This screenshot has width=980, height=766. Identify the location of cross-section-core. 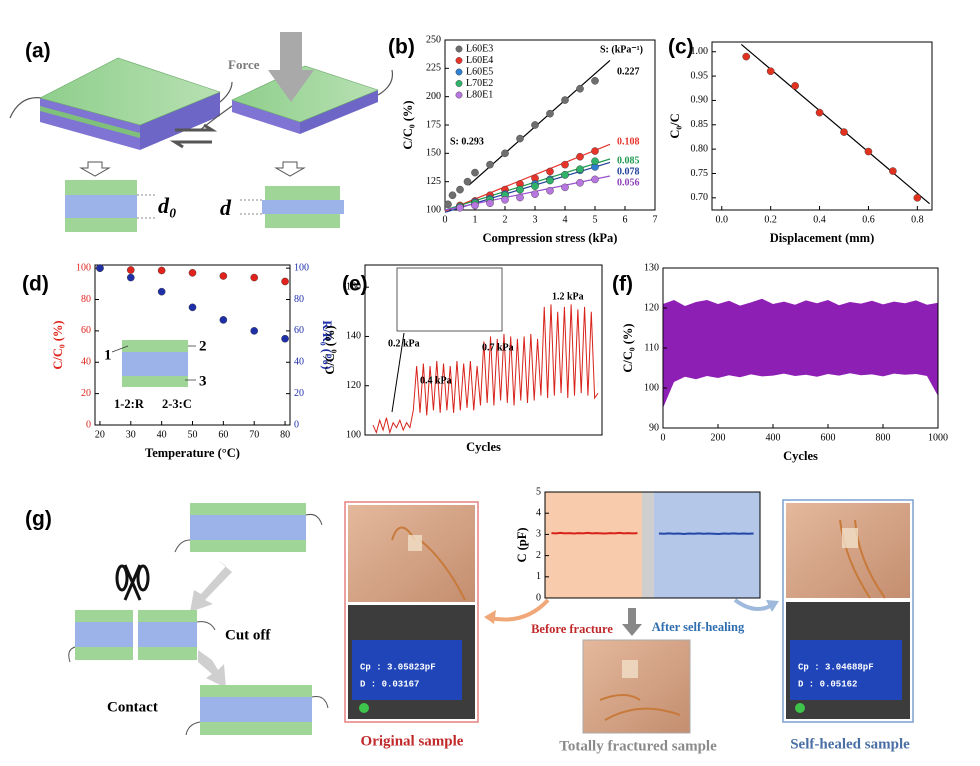
(101, 206).